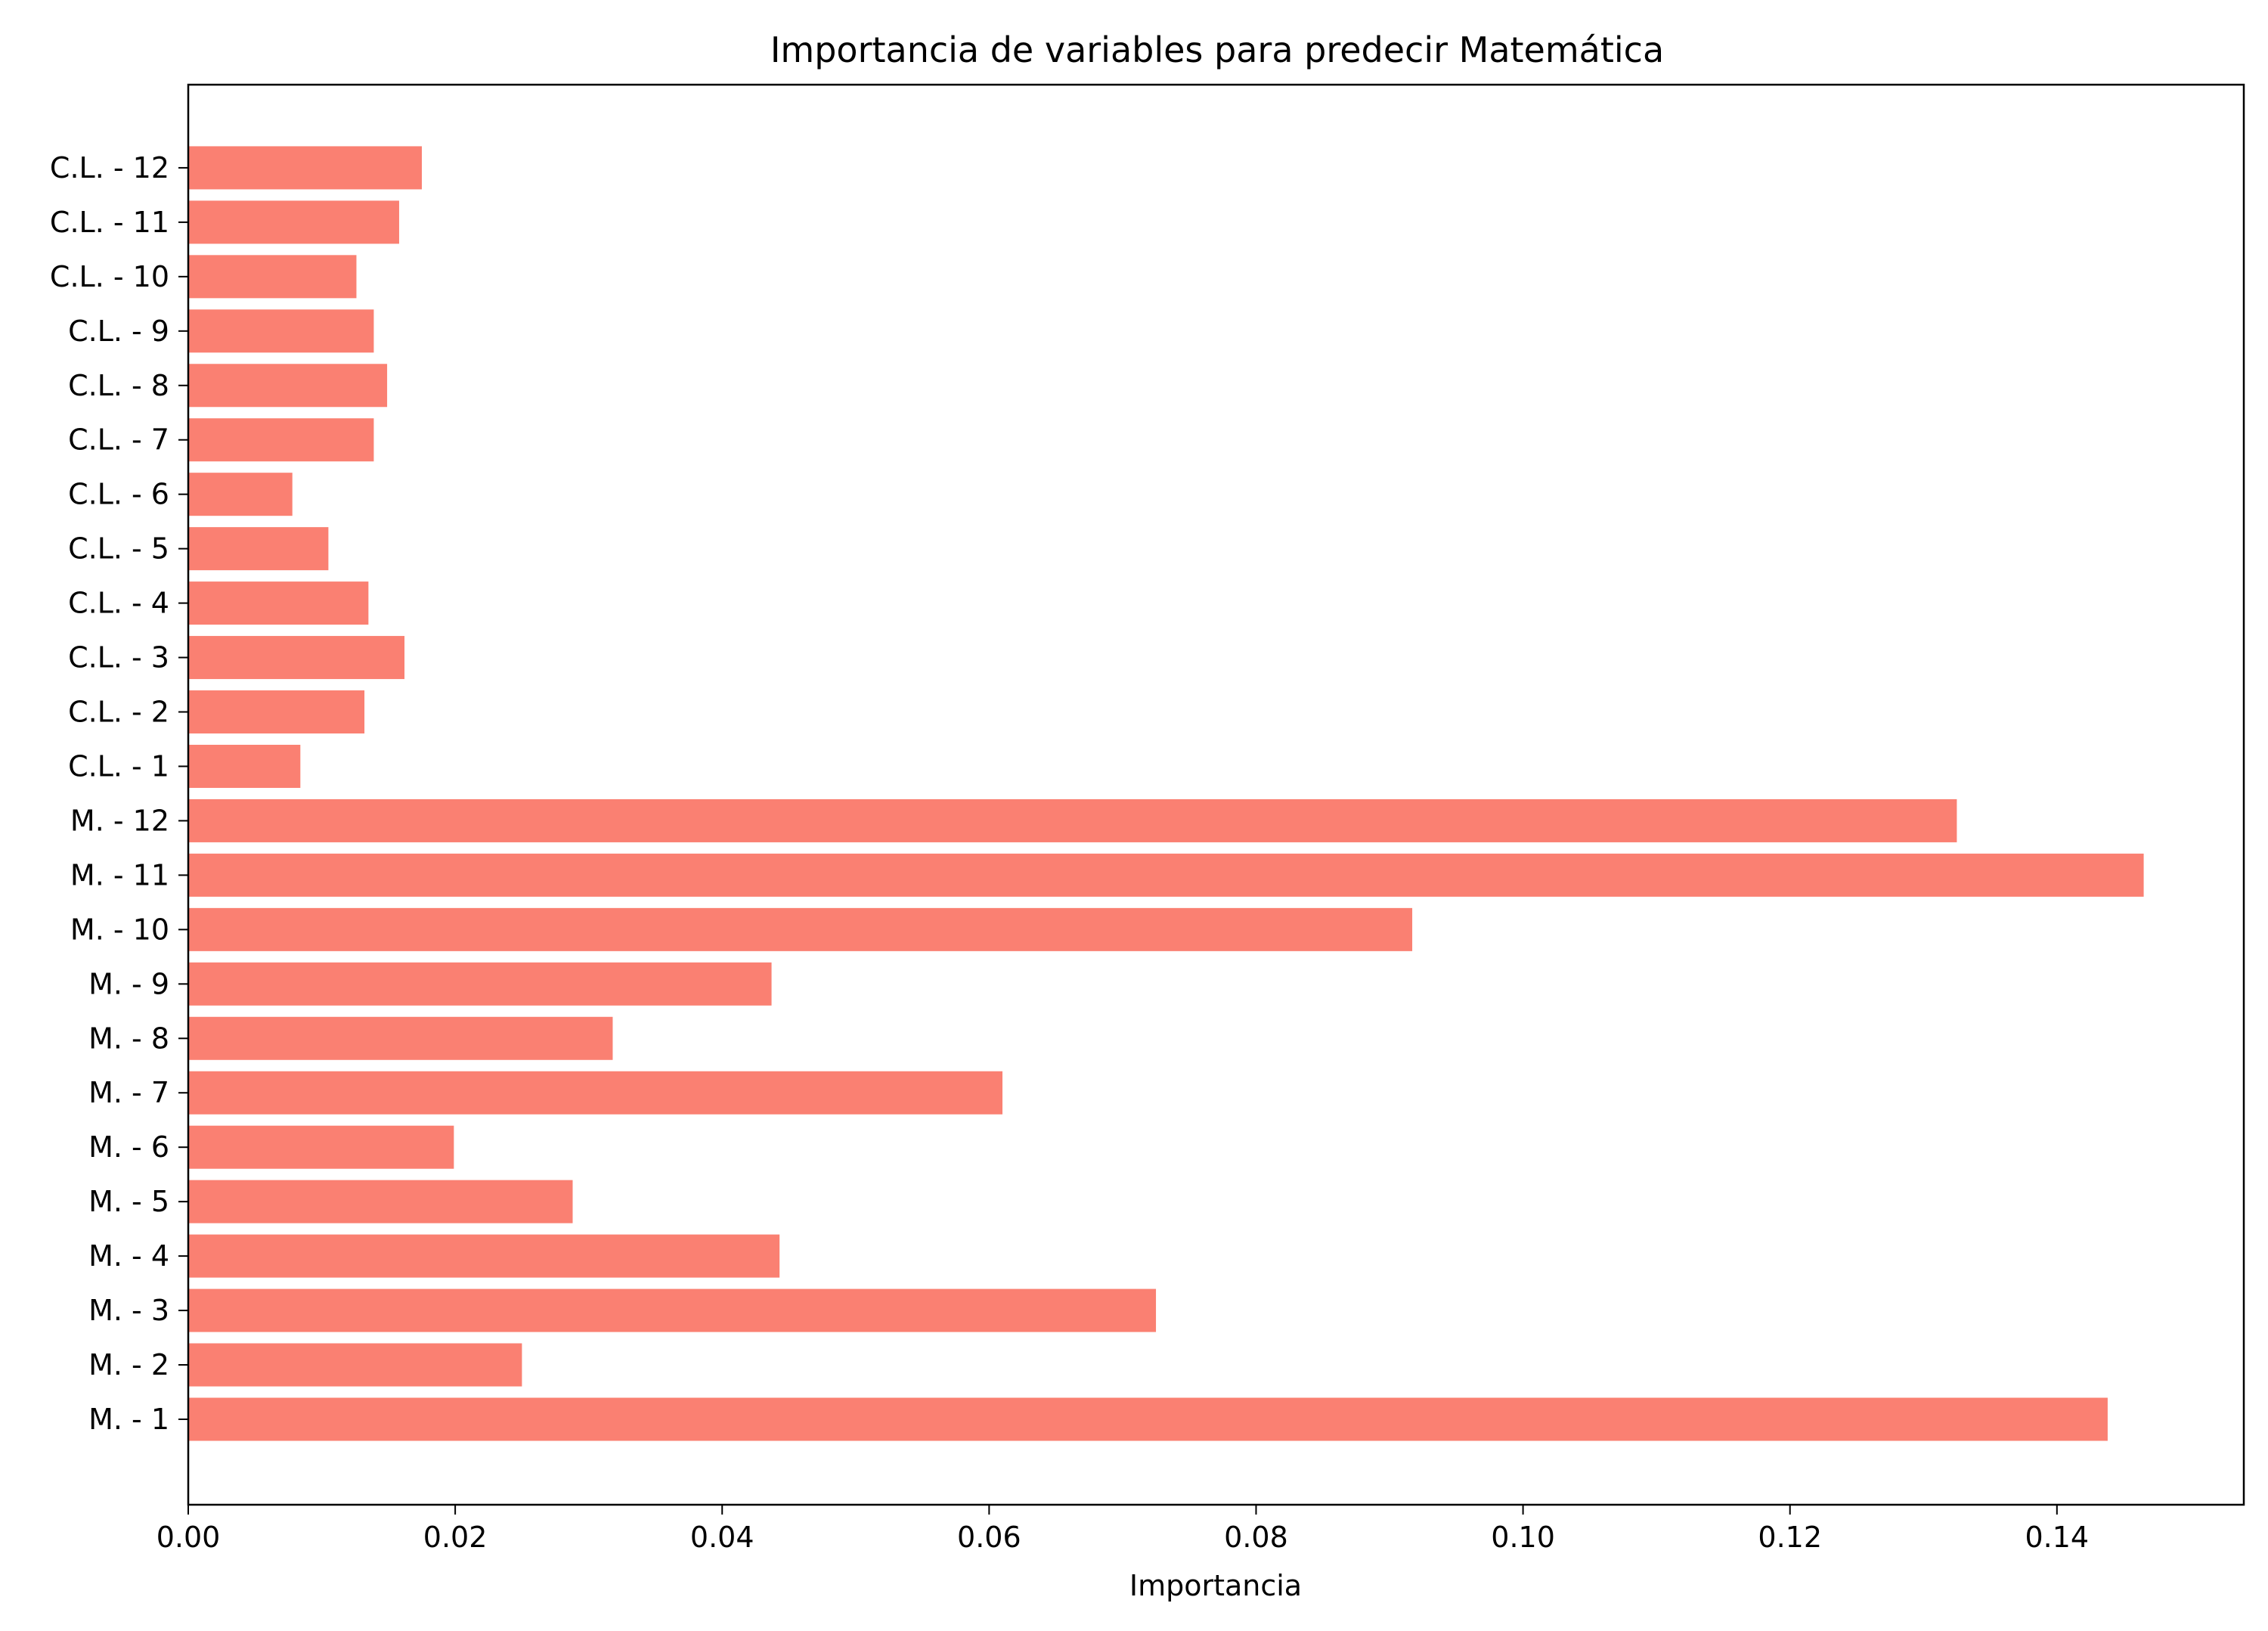  Describe the element at coordinates (1790, 1537) in the screenshot. I see `x-tick-label: 0.12` at that location.